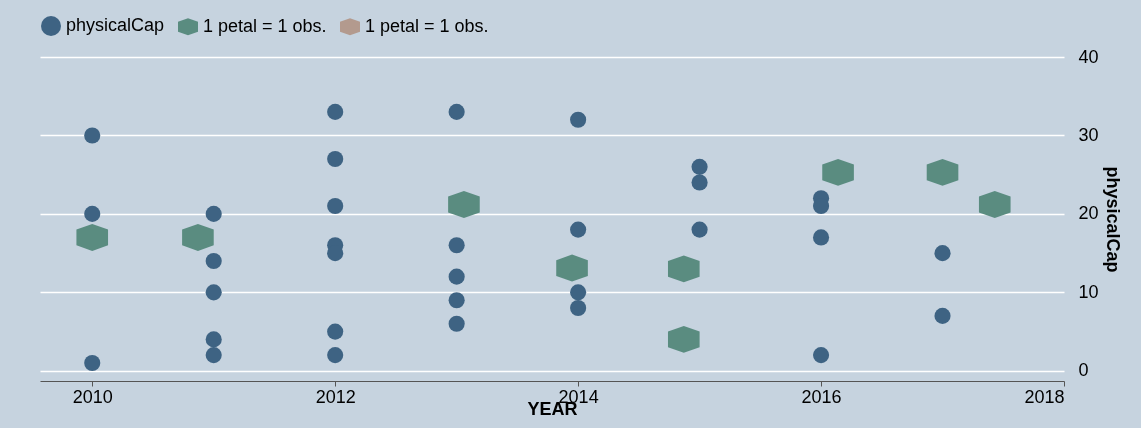  What do you see at coordinates (1088, 56) in the screenshot?
I see `y-tick-label: 40` at bounding box center [1088, 56].